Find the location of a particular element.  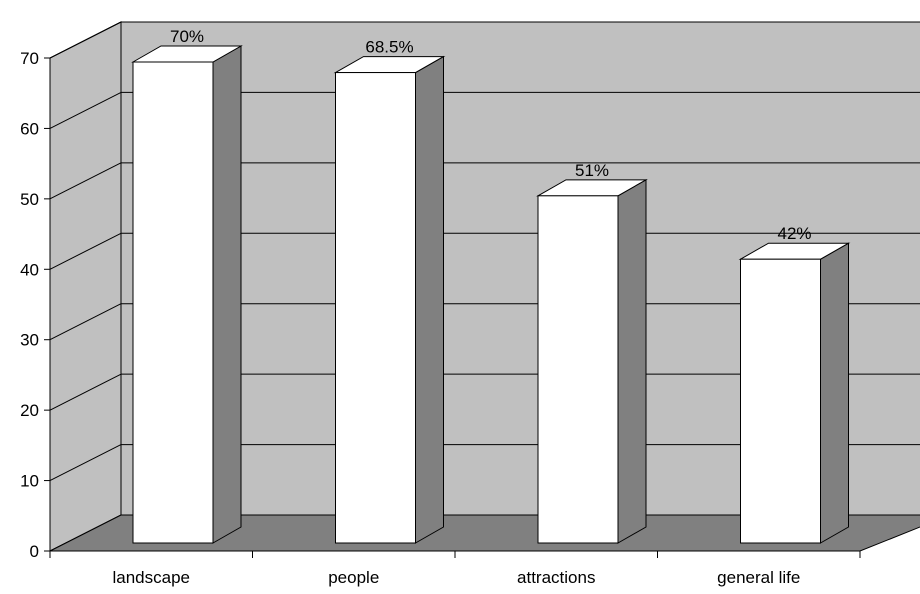

x-category-label: landscape is located at coordinates (151, 577).